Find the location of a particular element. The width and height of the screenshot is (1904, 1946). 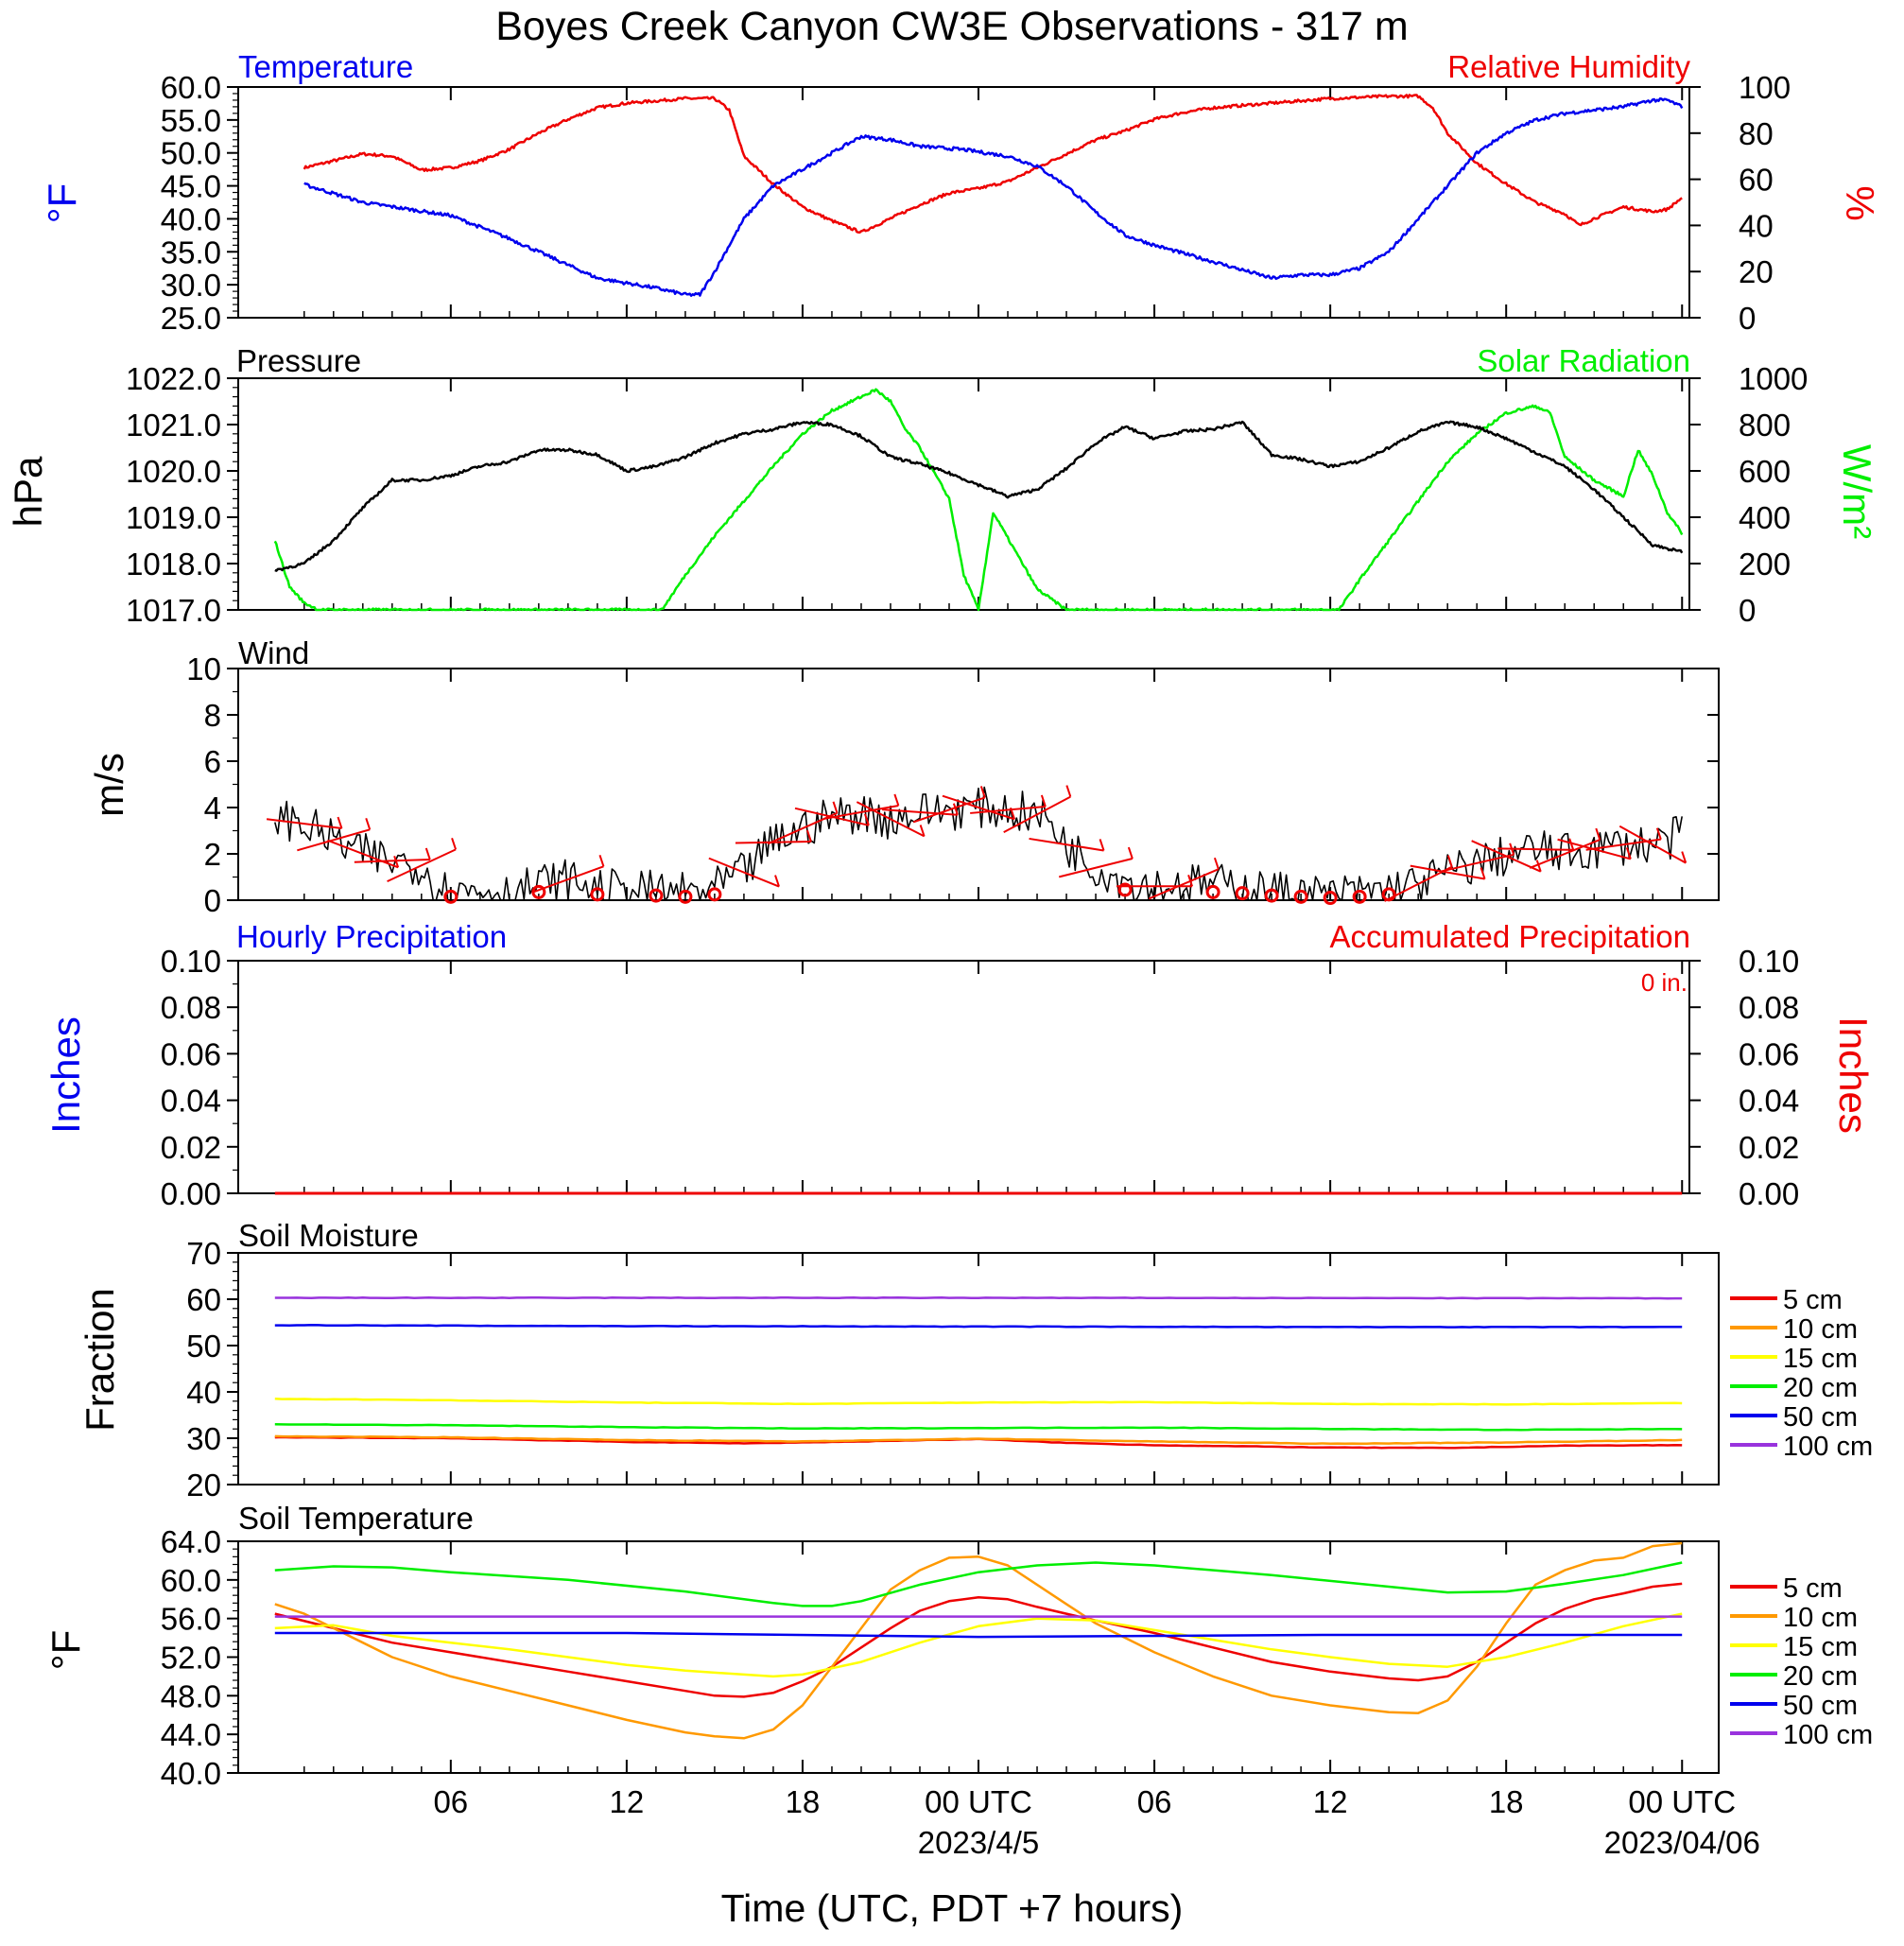

y-right-tick-label: 60 is located at coordinates (1756, 181).